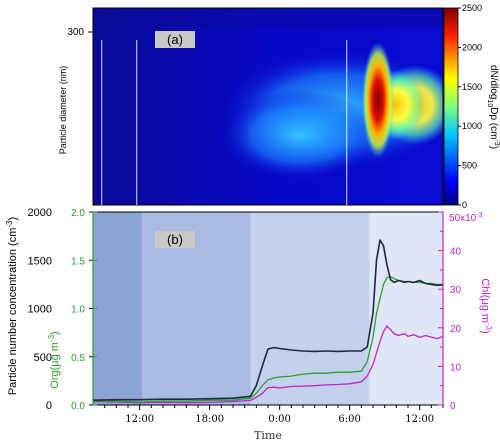 The image size is (500, 444). Describe the element at coordinates (40, 213) in the screenshot. I see `particle-tick-label: 2000` at that location.